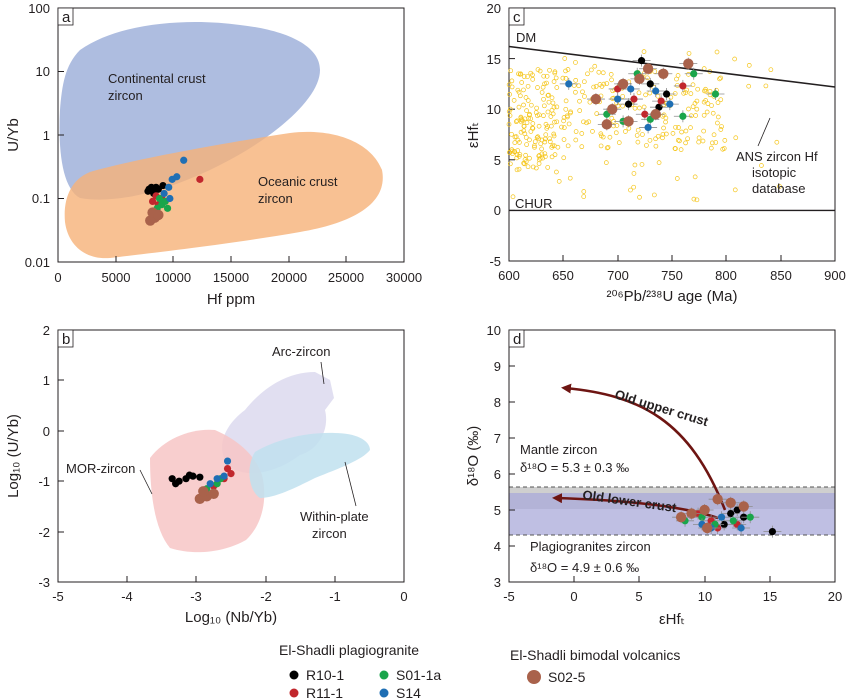 The width and height of the screenshot is (850, 700). What do you see at coordinates (334, 516) in the screenshot?
I see `within-plate-label-1: Within-plate` at bounding box center [334, 516].